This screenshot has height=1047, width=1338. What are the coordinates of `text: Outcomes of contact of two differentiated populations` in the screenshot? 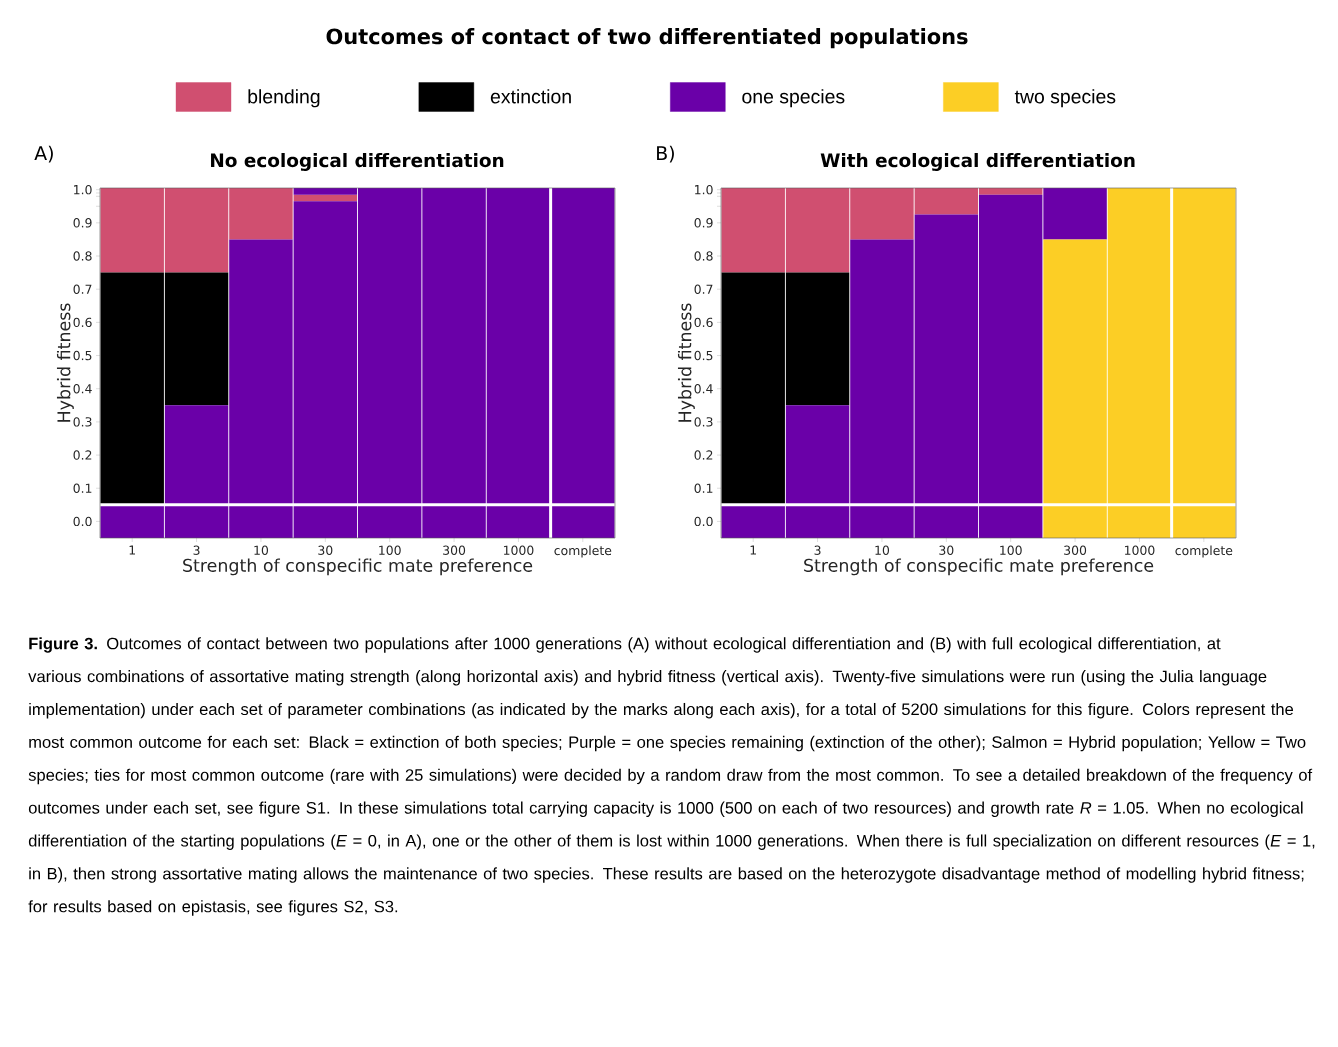 It's located at (647, 38).